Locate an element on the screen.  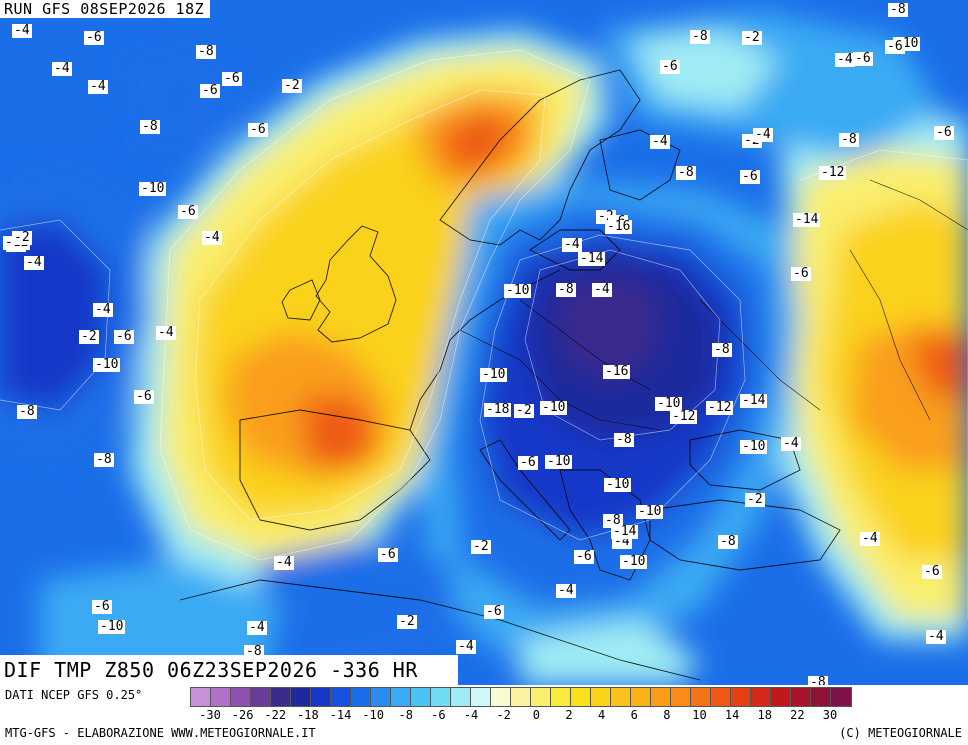
legend-tick-label: 4 is located at coordinates (601, 715).